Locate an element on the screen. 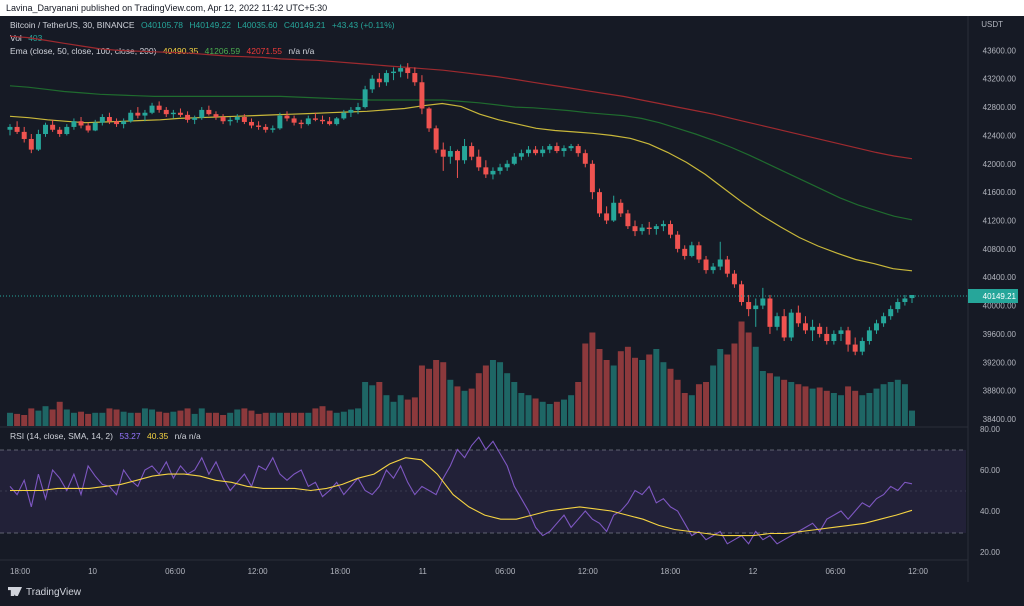 This screenshot has width=1024, height=606. rsi-na: n/a n/a is located at coordinates (187, 436).